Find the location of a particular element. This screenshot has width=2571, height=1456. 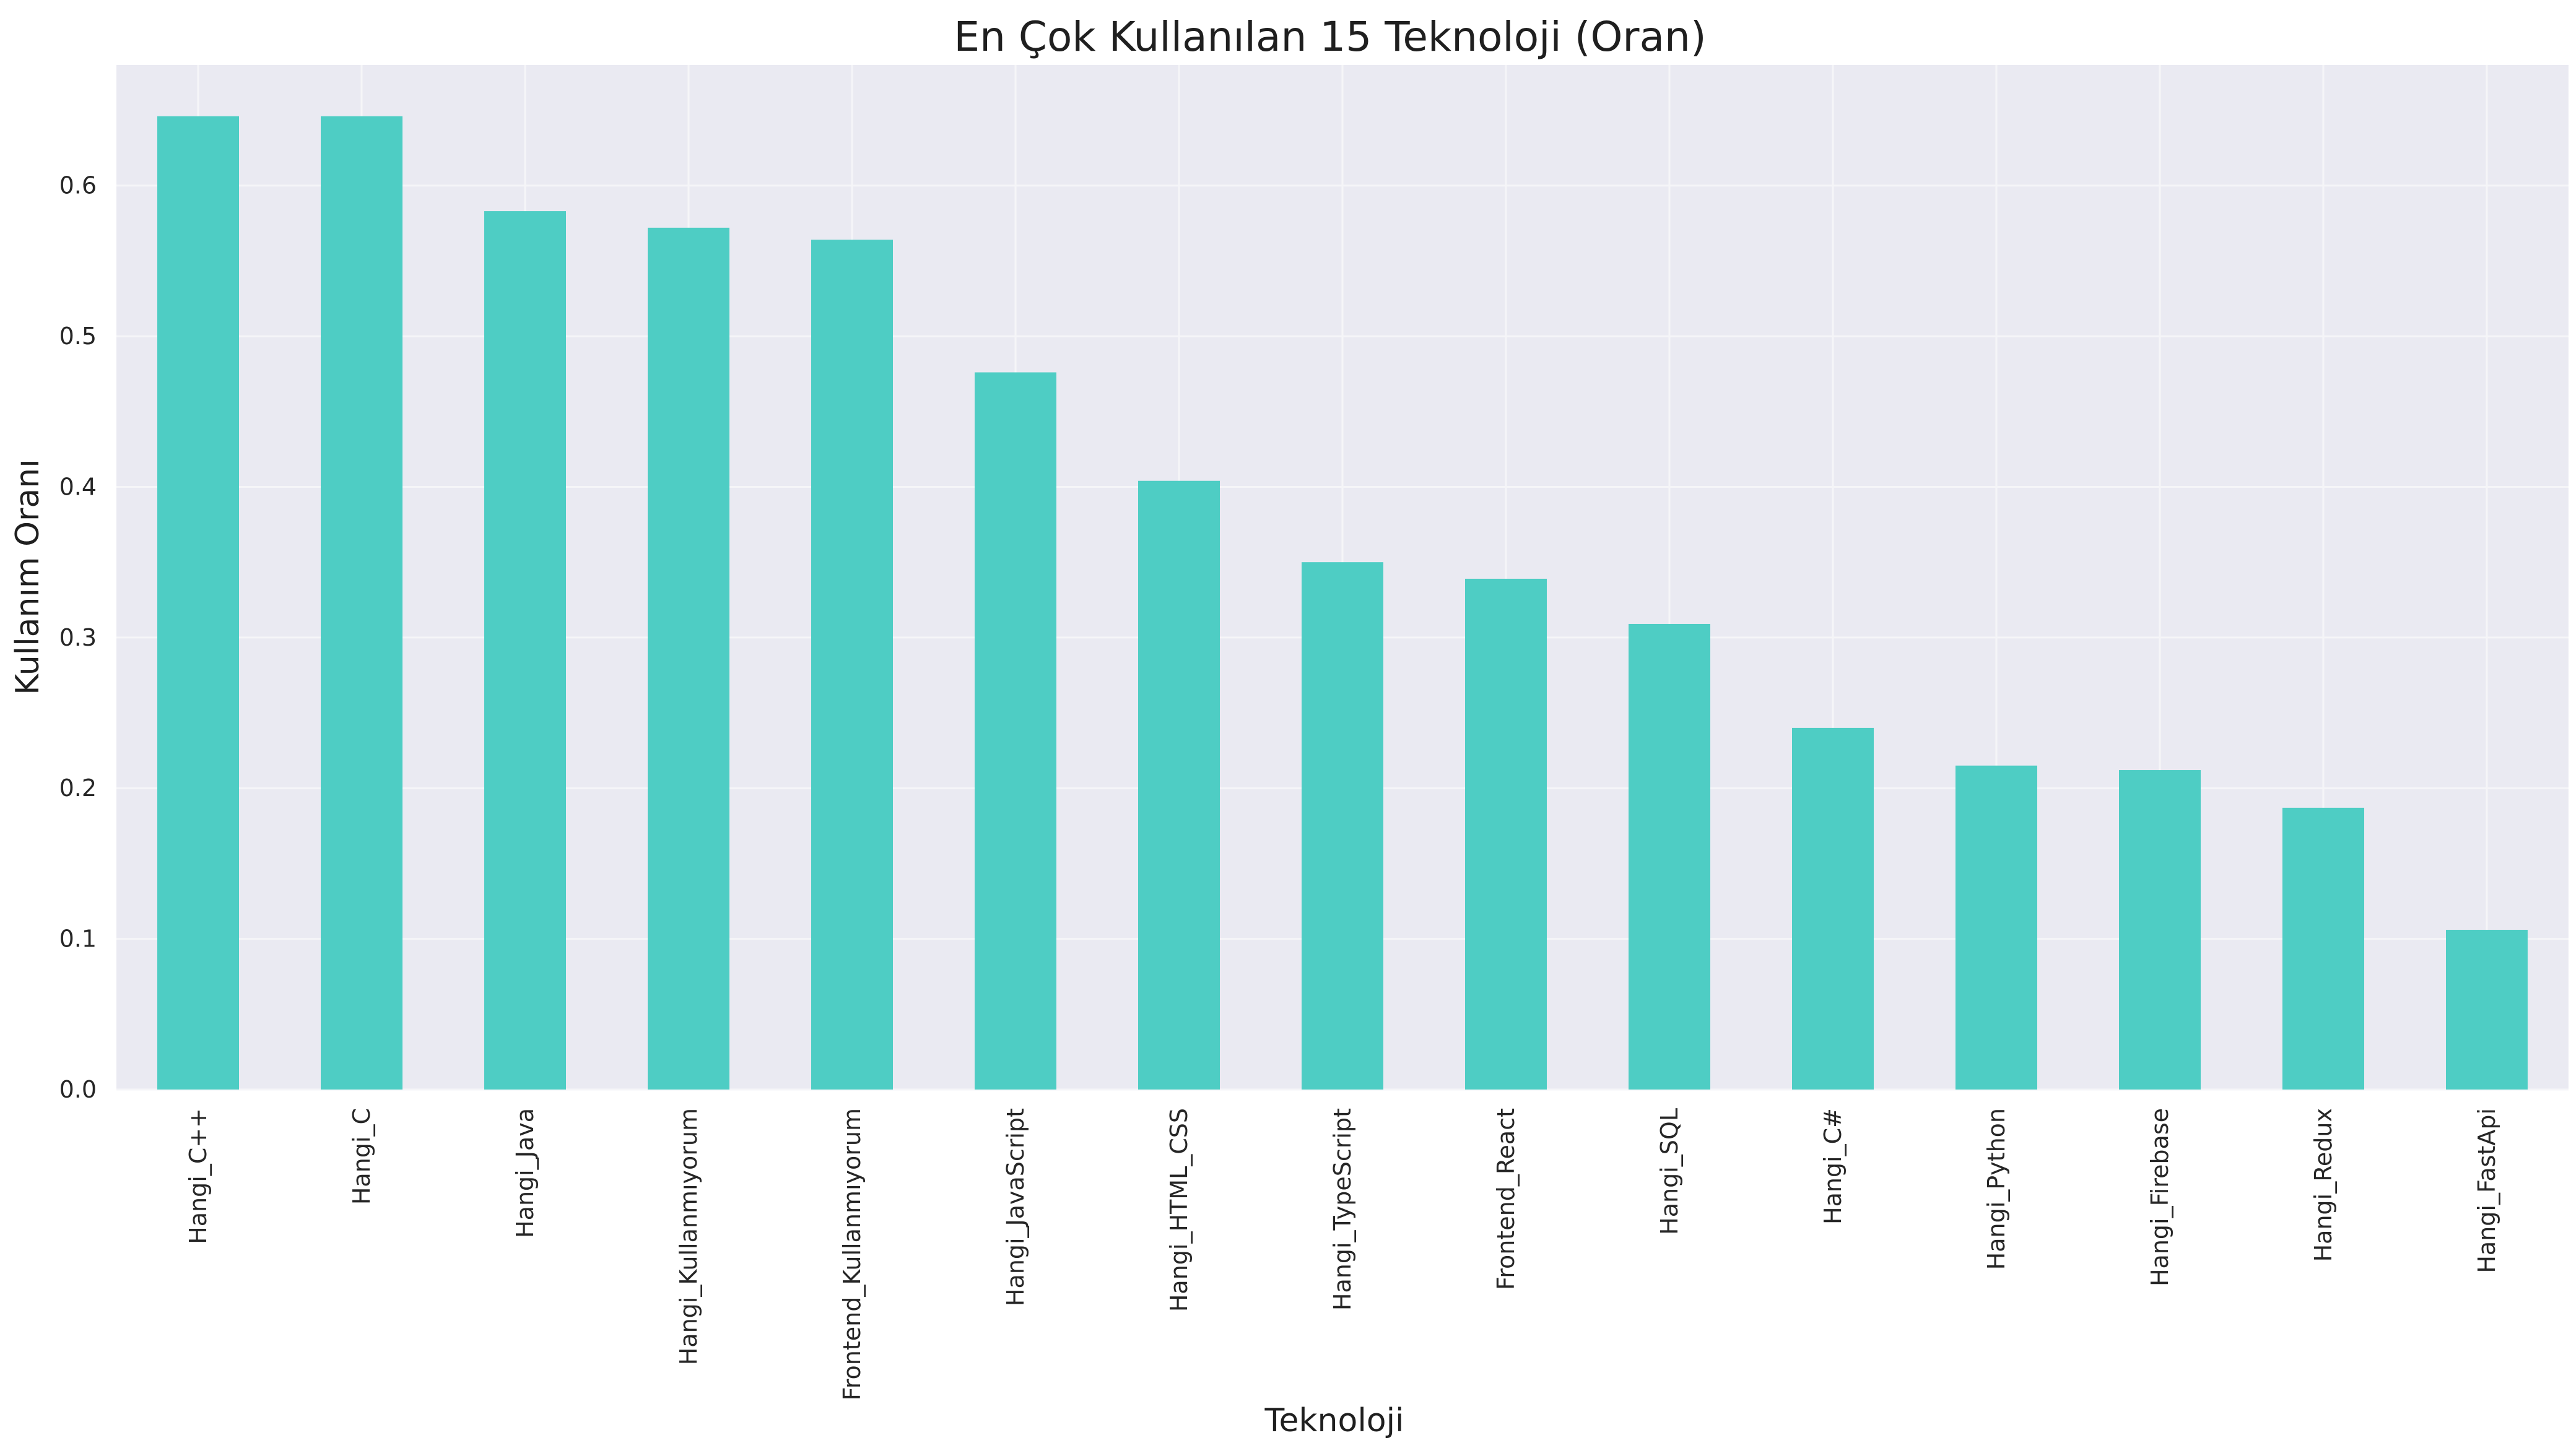

y-axis-ticks: 0.0 0.1 0.2 0.3 0.4 0.5 0.6 is located at coordinates (78, 638).